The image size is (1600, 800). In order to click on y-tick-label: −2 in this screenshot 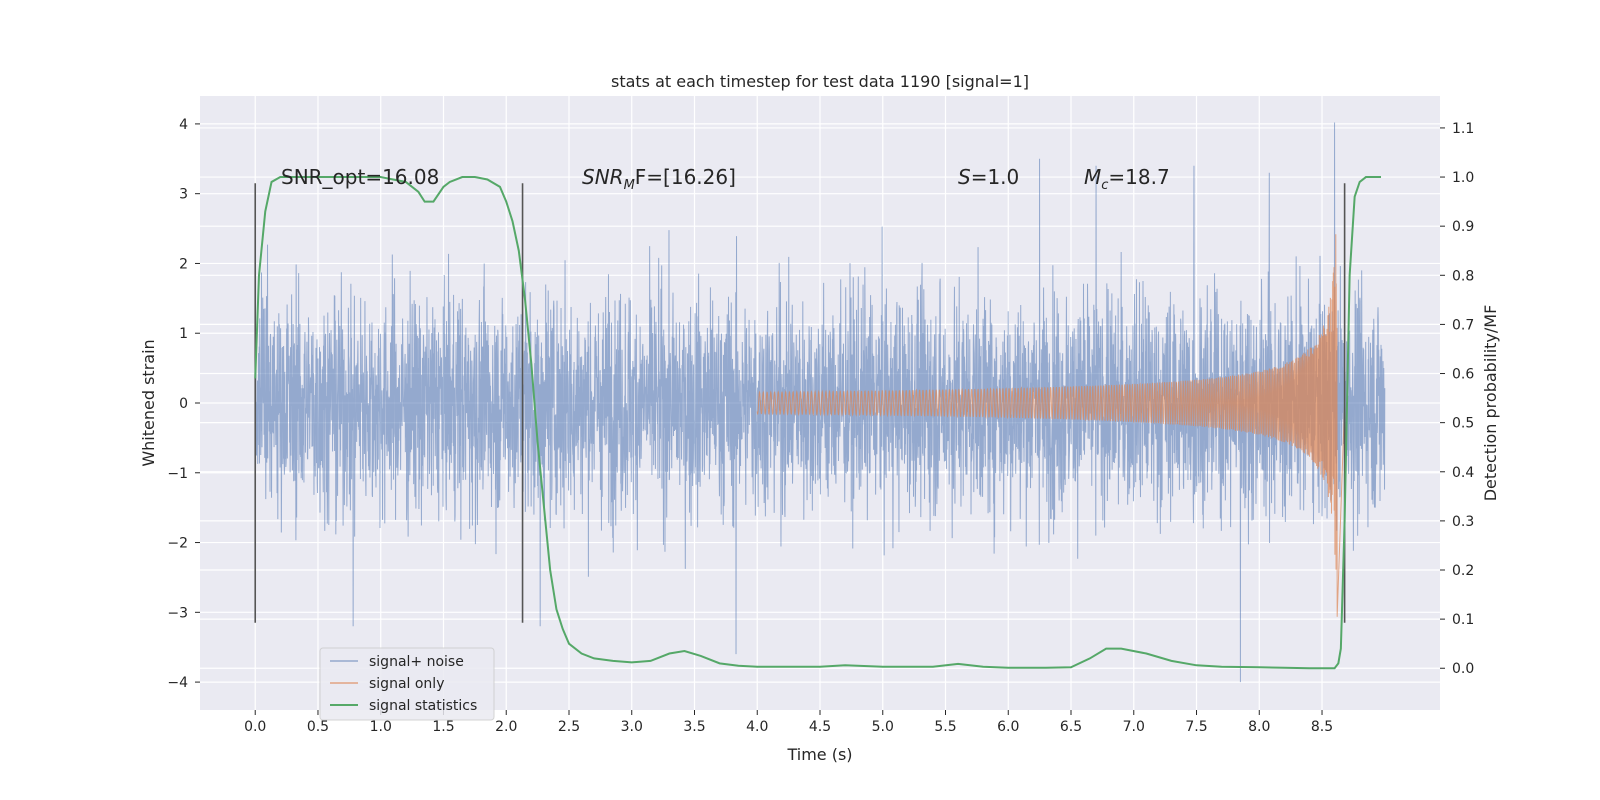, I will do `click(177, 544)`.